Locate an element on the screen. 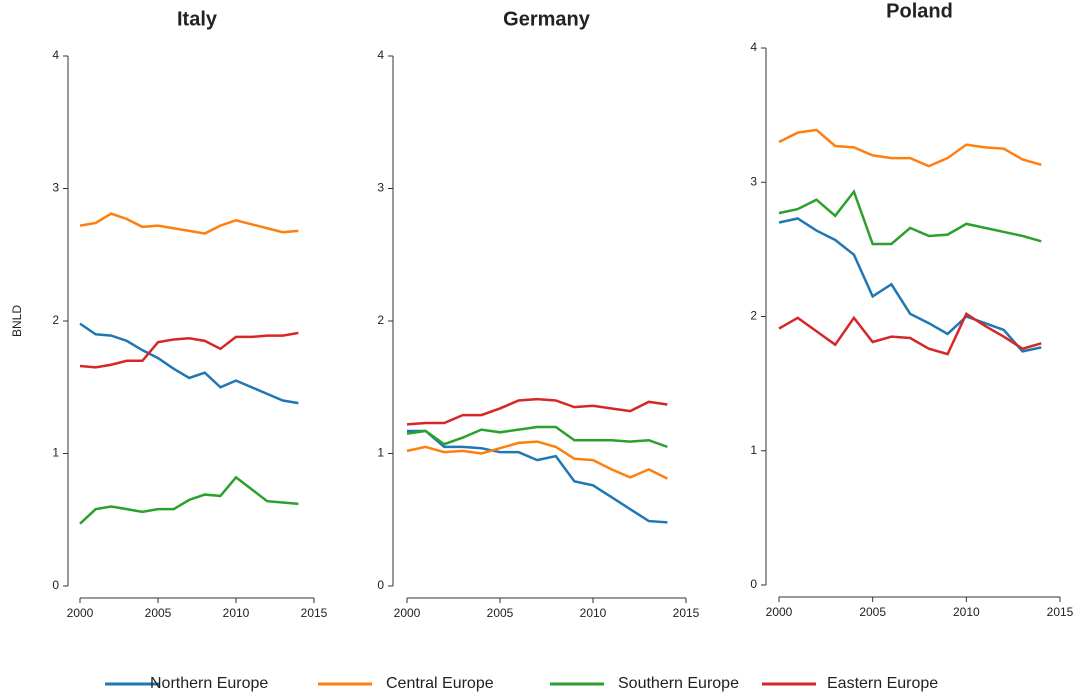 The height and width of the screenshot is (698, 1076). chart-title: Poland is located at coordinates (919, 11).